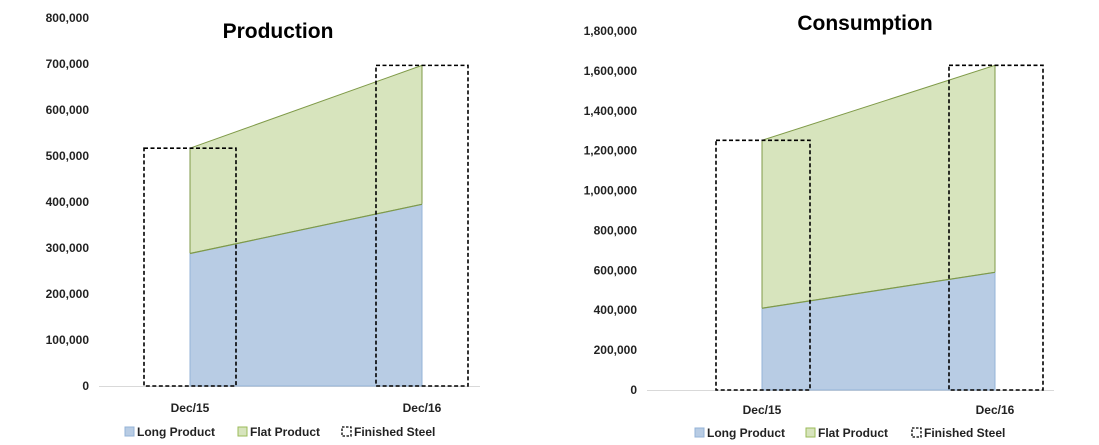  What do you see at coordinates (68, 248) in the screenshot?
I see `y-tick-label: 300,000` at bounding box center [68, 248].